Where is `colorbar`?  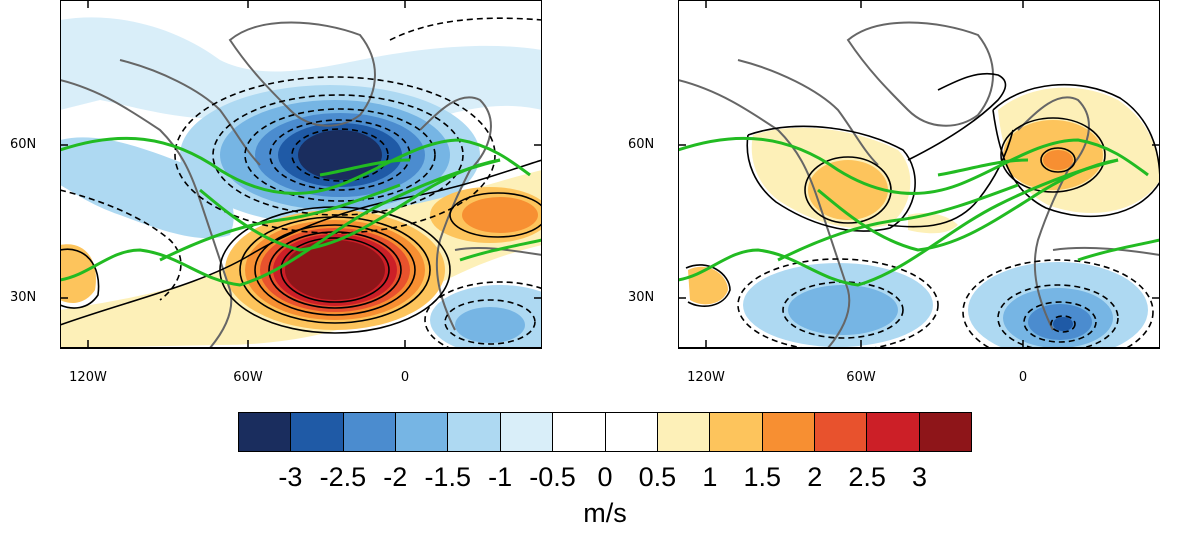
colorbar is located at coordinates (605, 432).